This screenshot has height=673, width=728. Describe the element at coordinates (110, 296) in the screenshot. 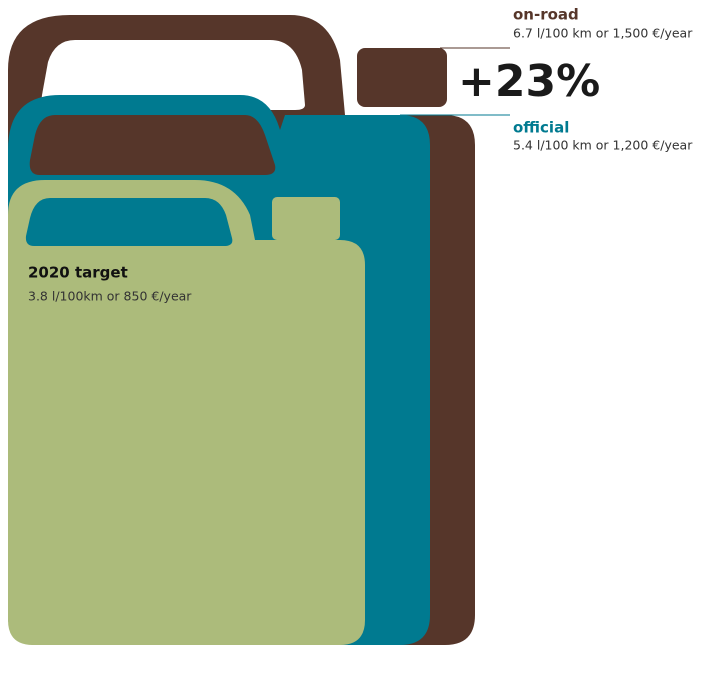

I see `label-detail: 3.8 l/100km or 850 €/year` at that location.